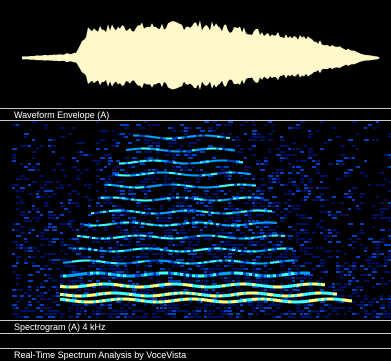 Image resolution: width=391 pixels, height=361 pixels. I want to click on spectrogram-label: Spectrogram (A) 4 kHz, so click(195, 327).